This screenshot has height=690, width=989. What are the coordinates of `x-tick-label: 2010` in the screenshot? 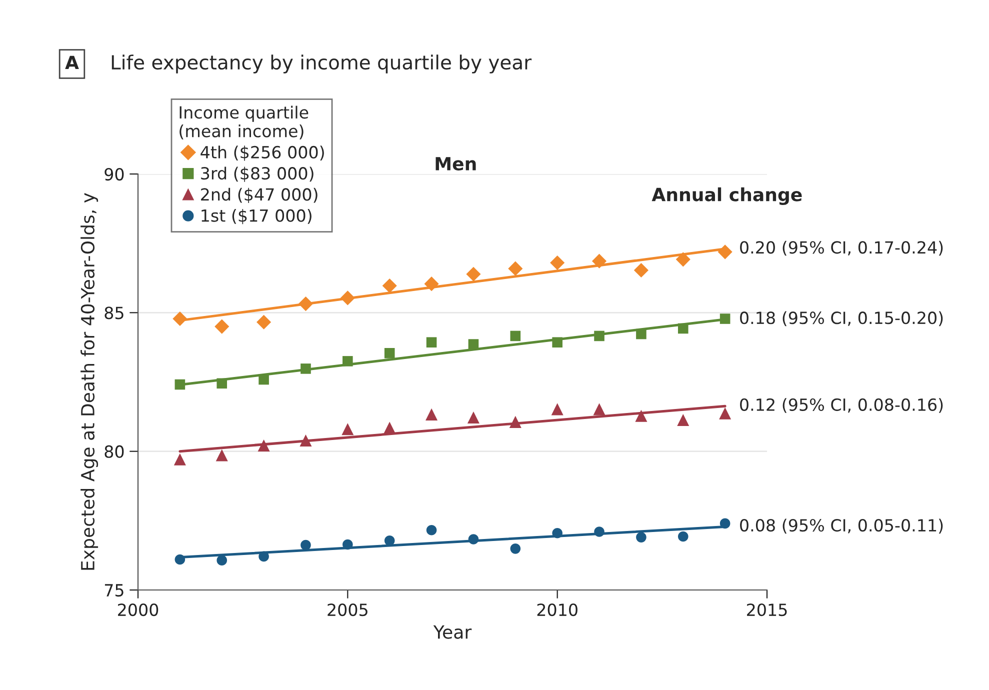 It's located at (557, 609).